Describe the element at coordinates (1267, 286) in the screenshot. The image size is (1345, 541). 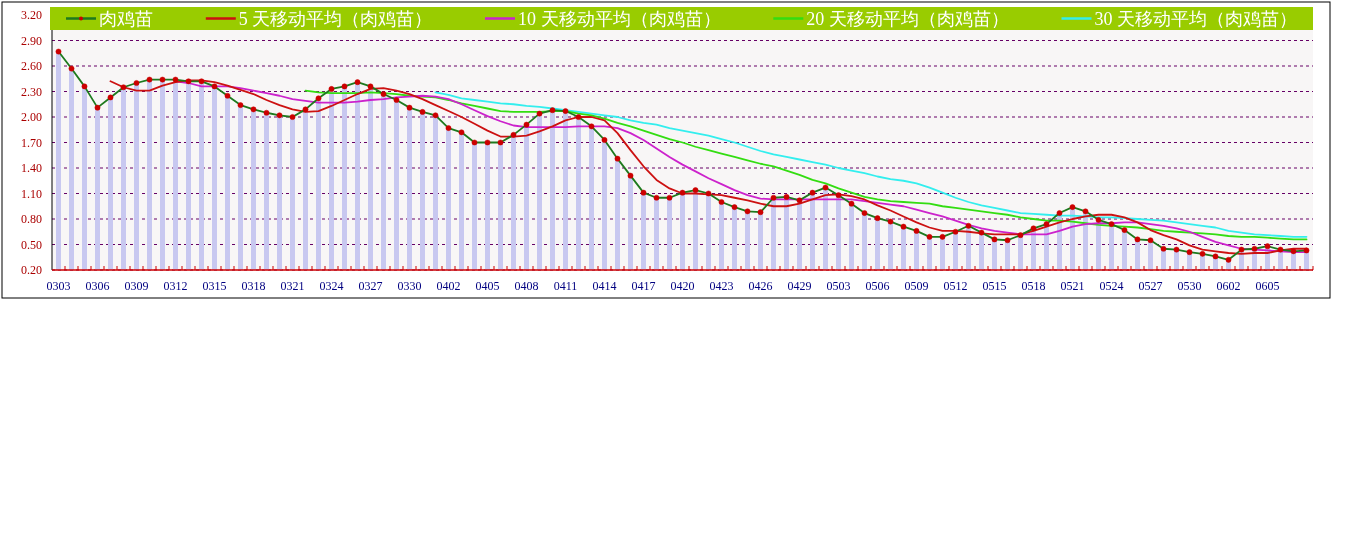
I see `x-tick-label: 0605` at that location.